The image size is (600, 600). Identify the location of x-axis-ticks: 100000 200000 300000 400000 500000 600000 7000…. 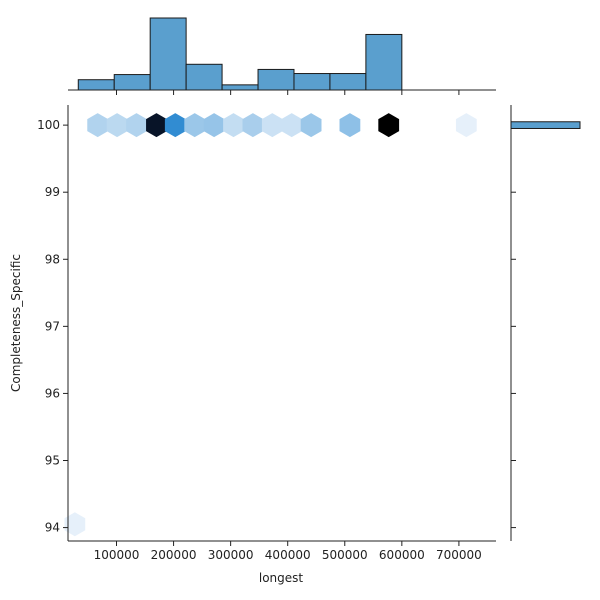
(288, 551).